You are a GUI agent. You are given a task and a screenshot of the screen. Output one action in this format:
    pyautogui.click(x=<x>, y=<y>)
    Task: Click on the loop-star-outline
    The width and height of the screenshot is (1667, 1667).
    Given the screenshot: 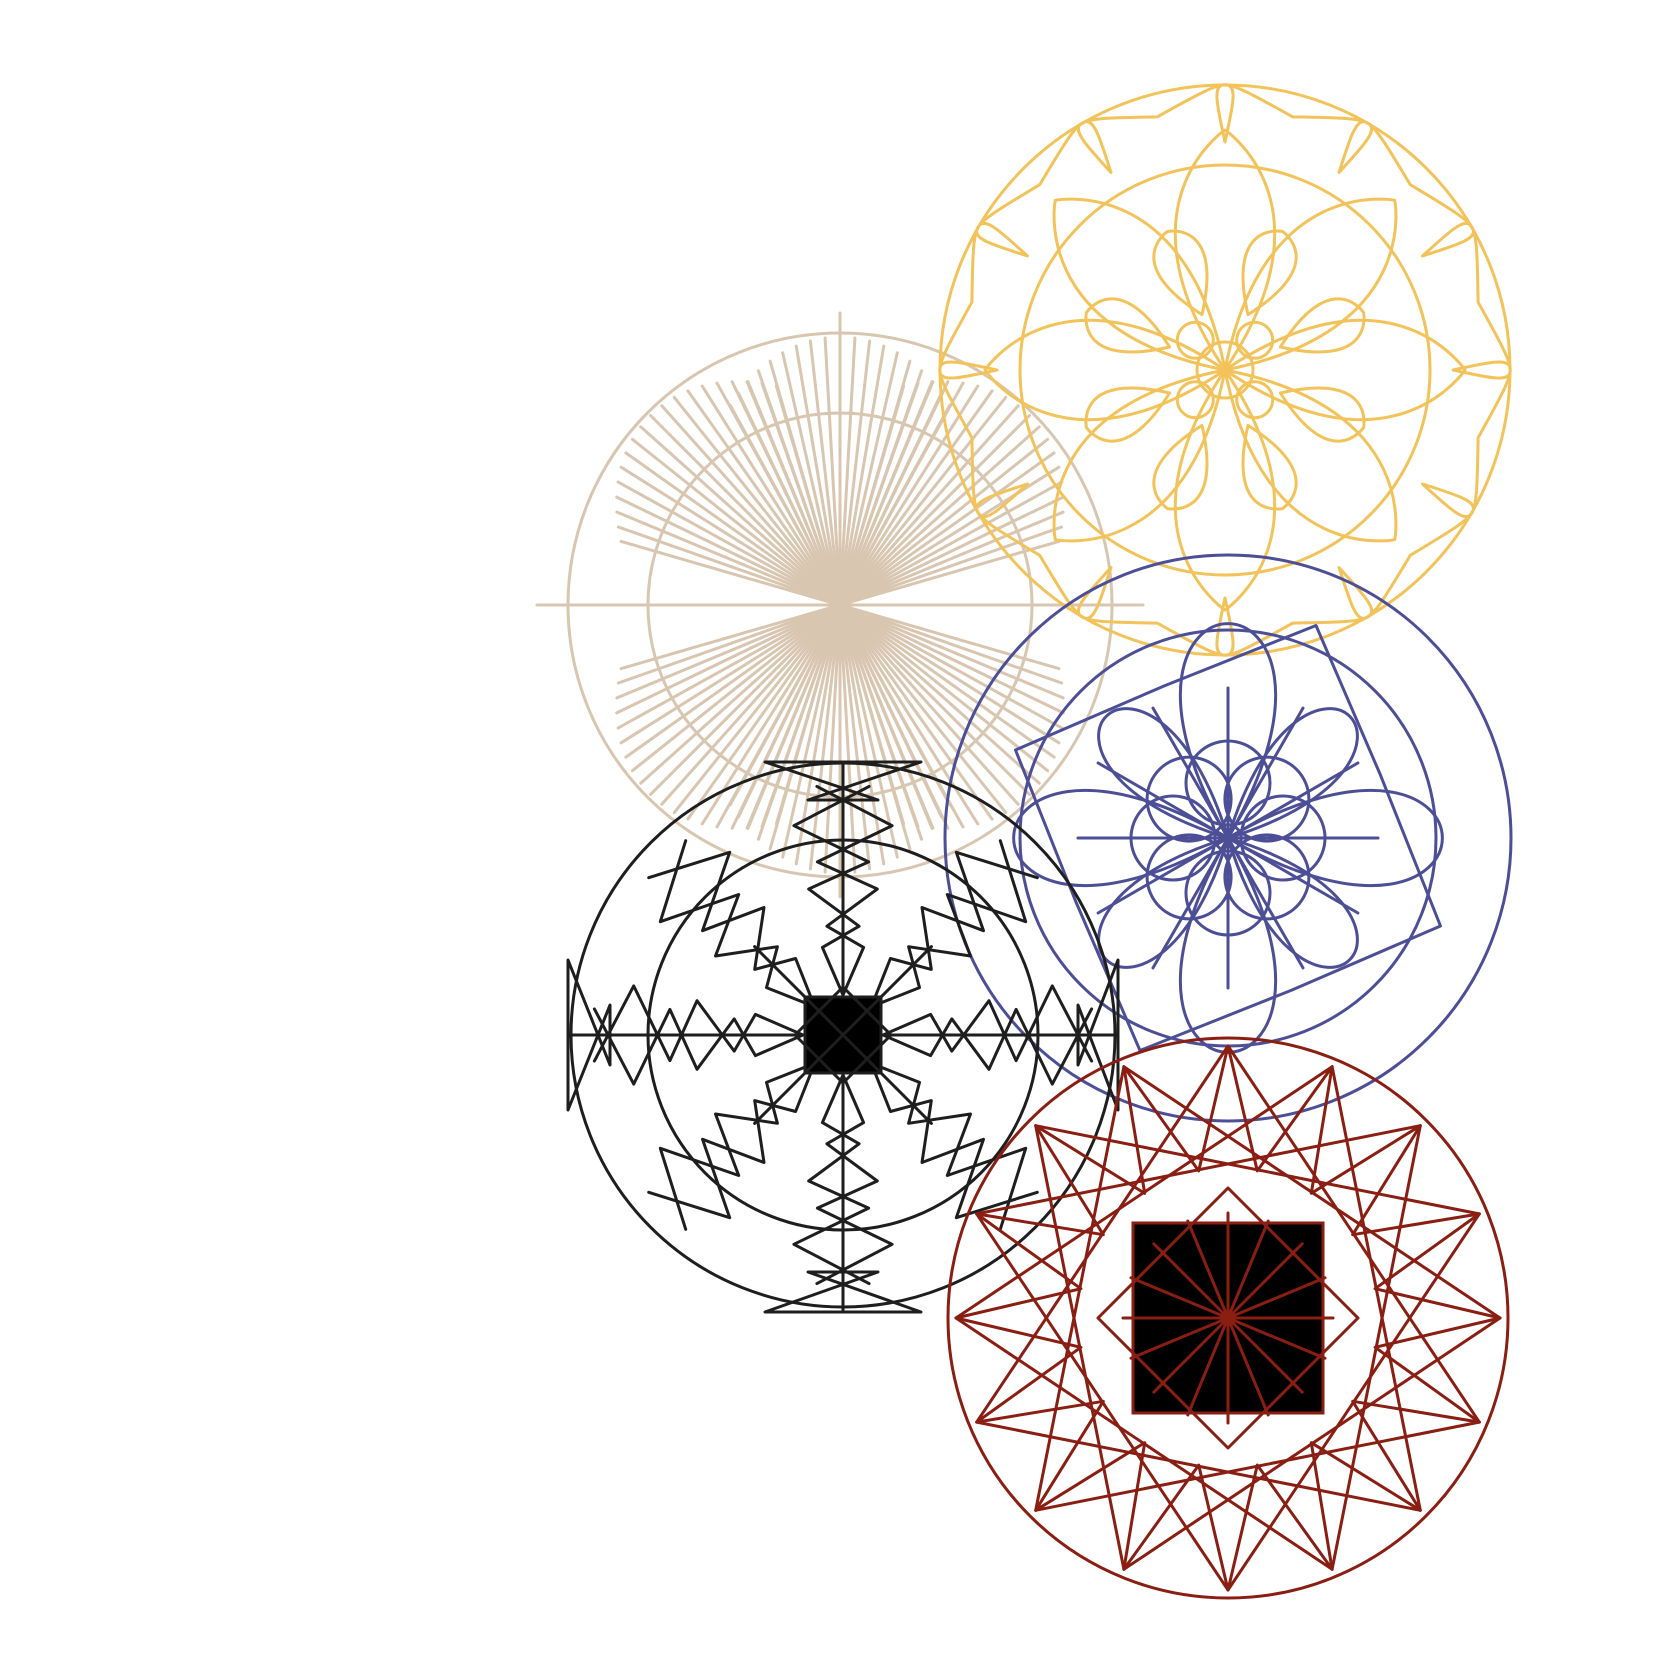 What is the action you would take?
    pyautogui.click(x=1228, y=838)
    